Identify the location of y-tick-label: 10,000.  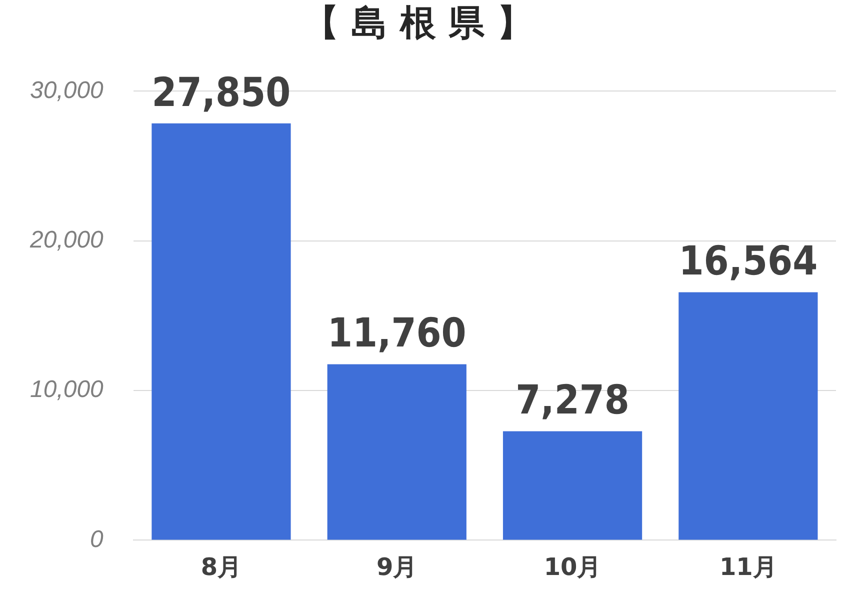
(67, 390).